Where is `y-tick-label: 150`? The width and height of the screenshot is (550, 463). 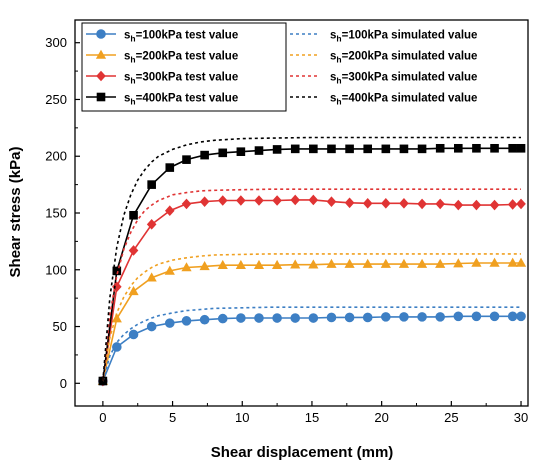
y-tick-label: 150 is located at coordinates (56, 213).